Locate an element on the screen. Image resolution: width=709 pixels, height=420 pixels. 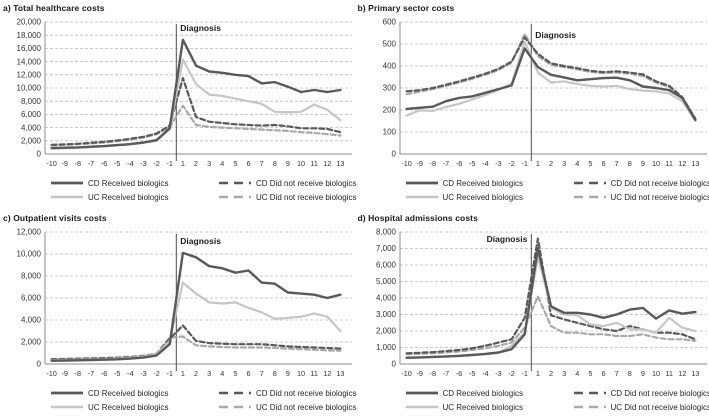
x-tick-label: 12 is located at coordinates (682, 373).